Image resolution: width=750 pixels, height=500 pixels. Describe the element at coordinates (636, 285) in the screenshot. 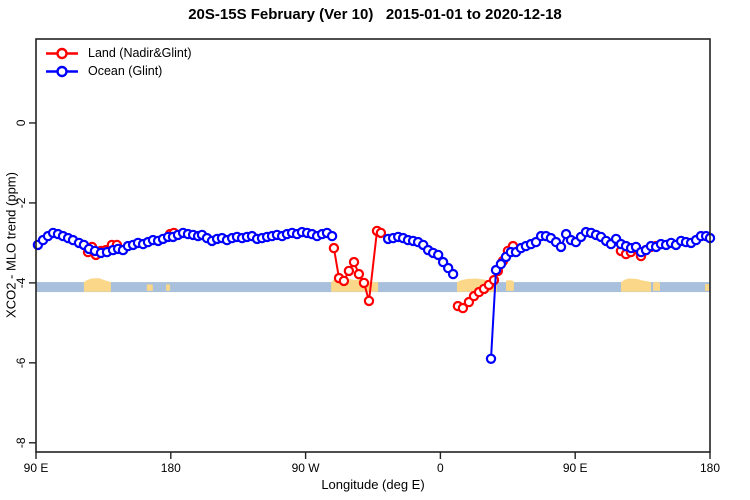

I see `land-patch-australia-repeat` at that location.